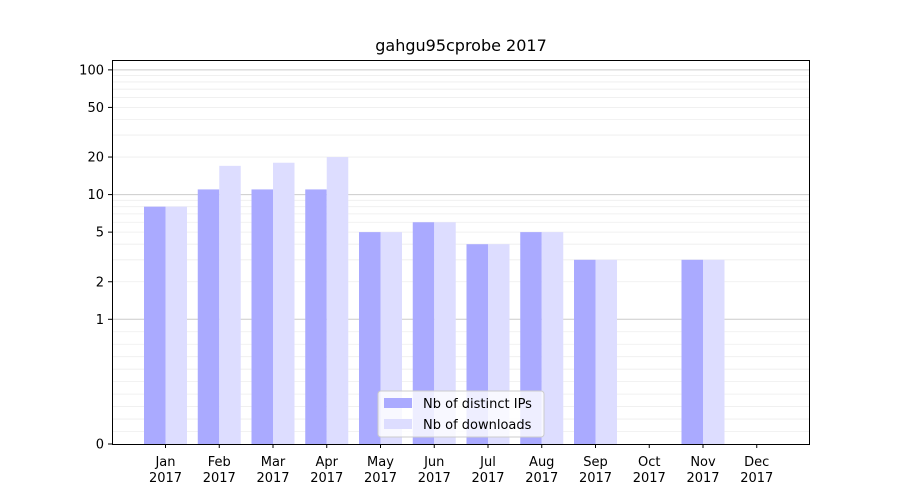 The image size is (900, 500). Describe the element at coordinates (649, 462) in the screenshot. I see `x-tick-label-month: Oct` at that location.